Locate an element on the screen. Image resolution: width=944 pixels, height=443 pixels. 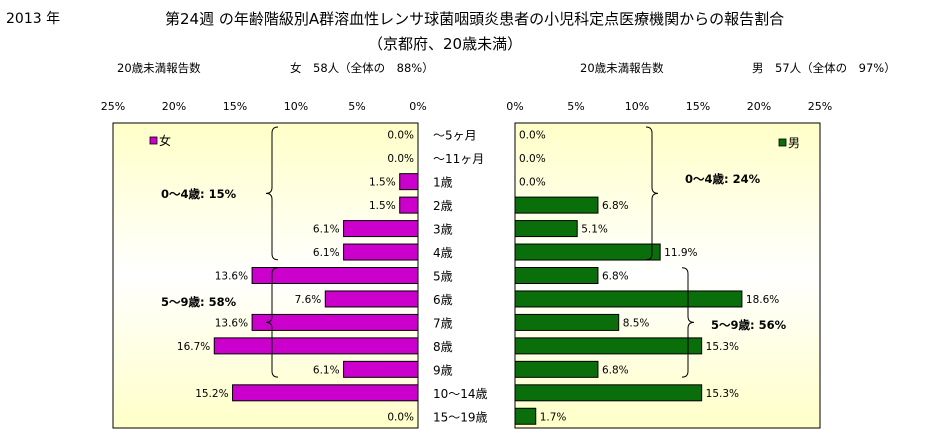
male-0-4-brace is located at coordinates (652, 193).